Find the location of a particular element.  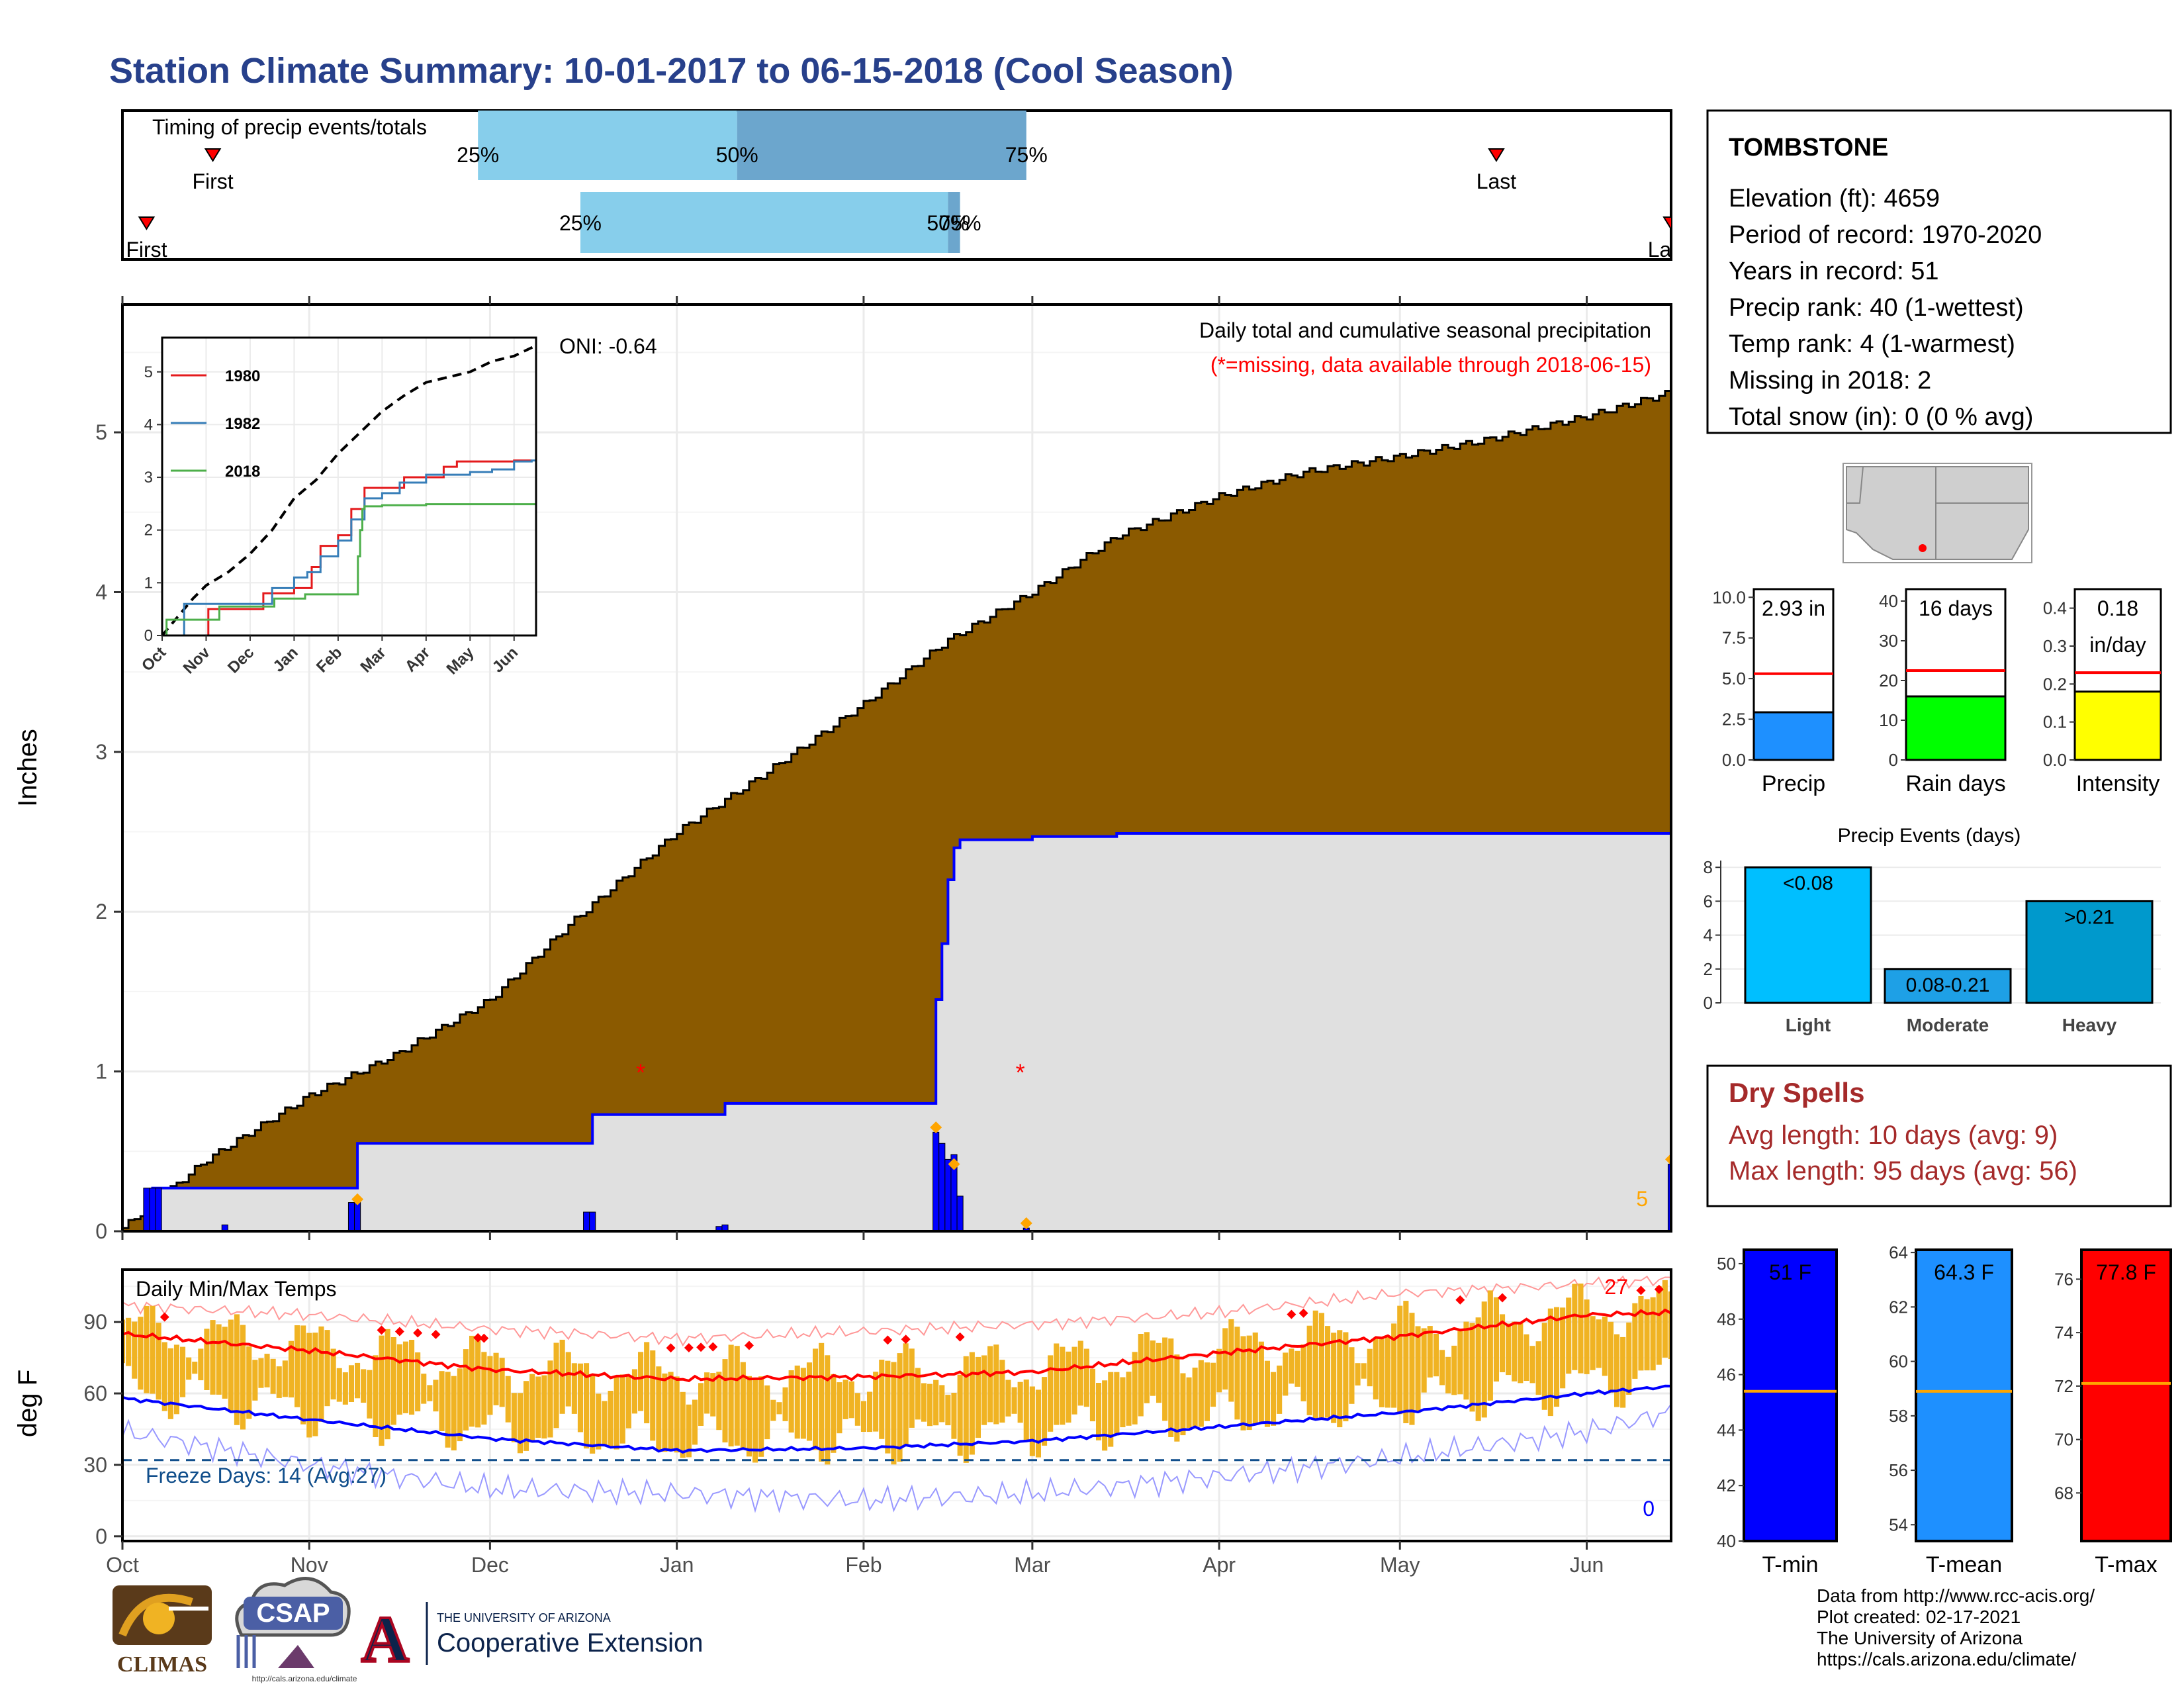

temps-y-tick: 90 is located at coordinates (95, 1322).